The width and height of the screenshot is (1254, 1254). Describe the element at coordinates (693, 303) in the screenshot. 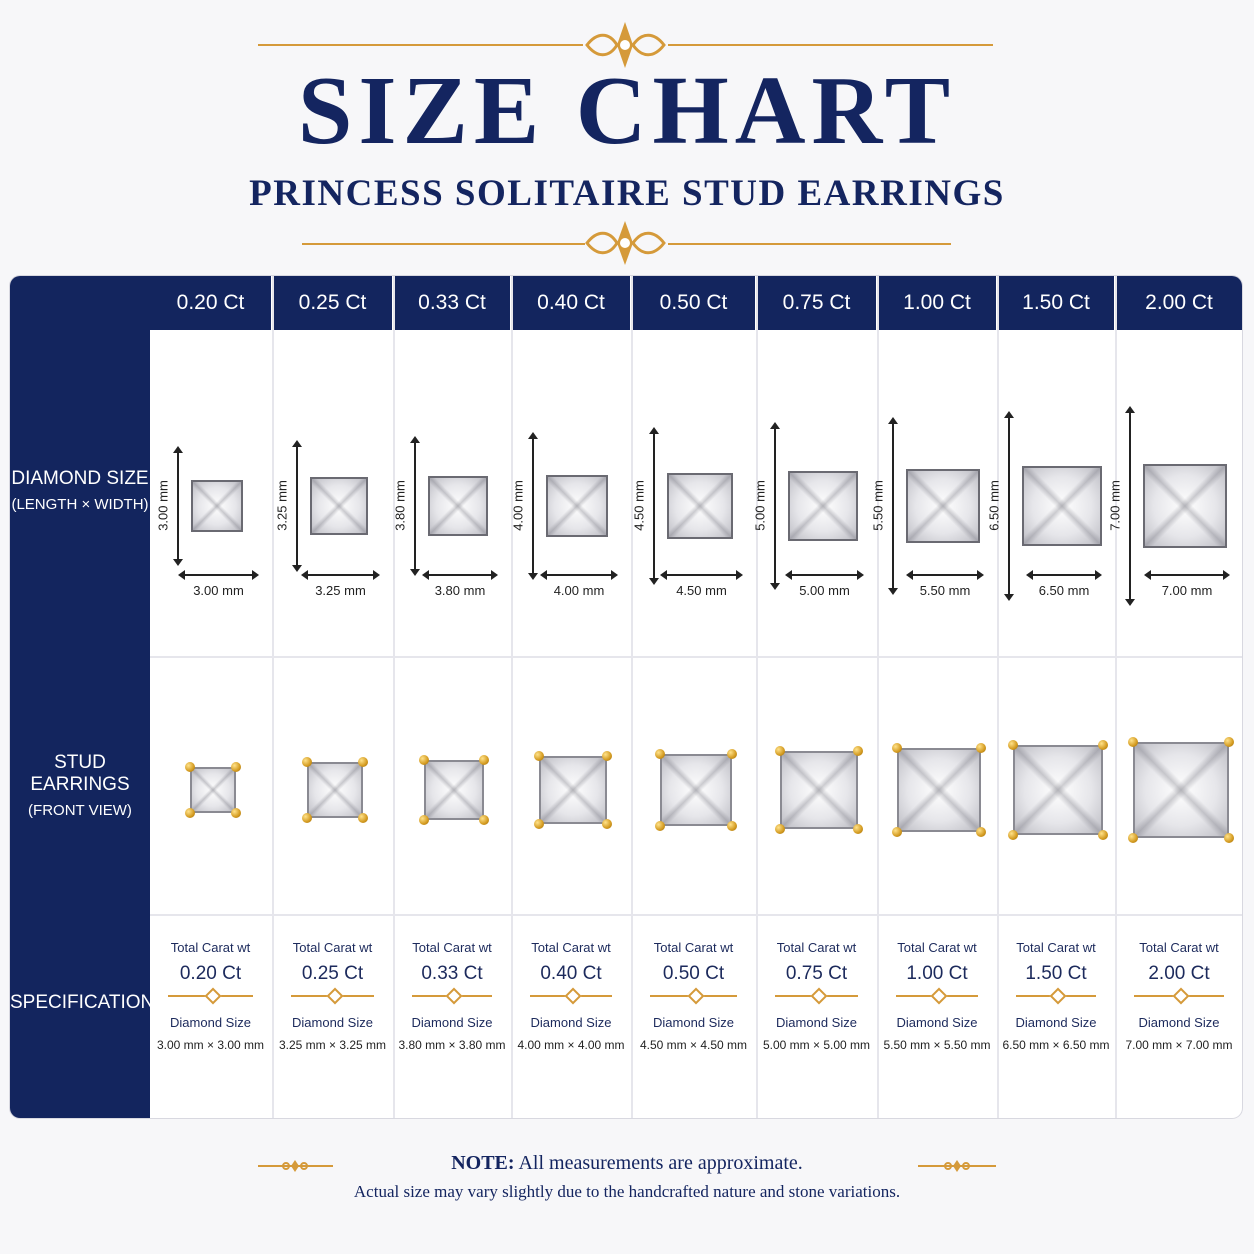

I see `column-header: 0.50 Ct` at that location.